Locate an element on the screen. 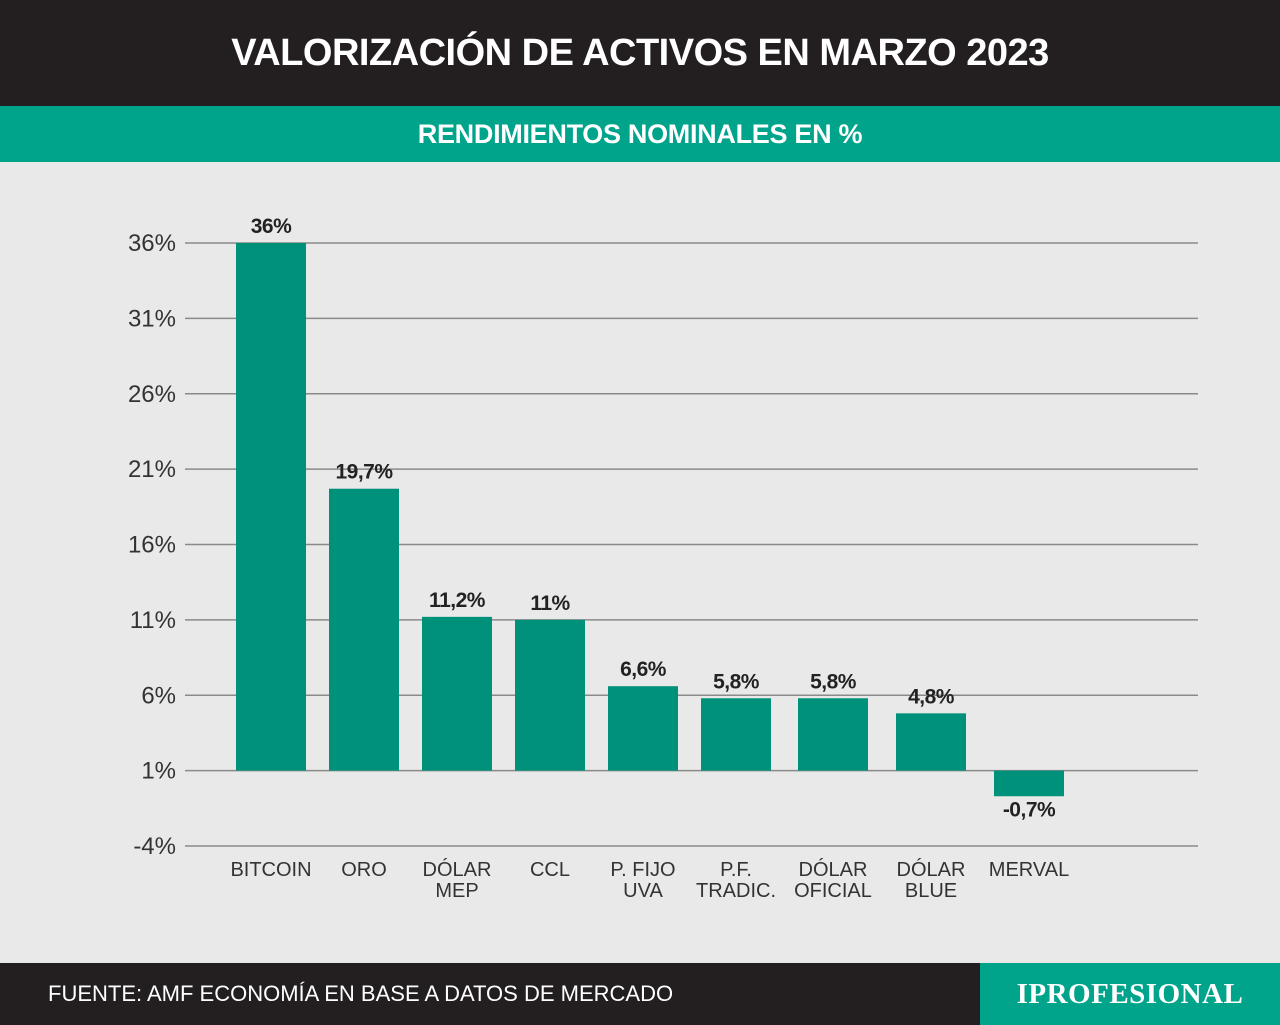 This screenshot has height=1025, width=1280. y-tick-label: 1% is located at coordinates (158, 771).